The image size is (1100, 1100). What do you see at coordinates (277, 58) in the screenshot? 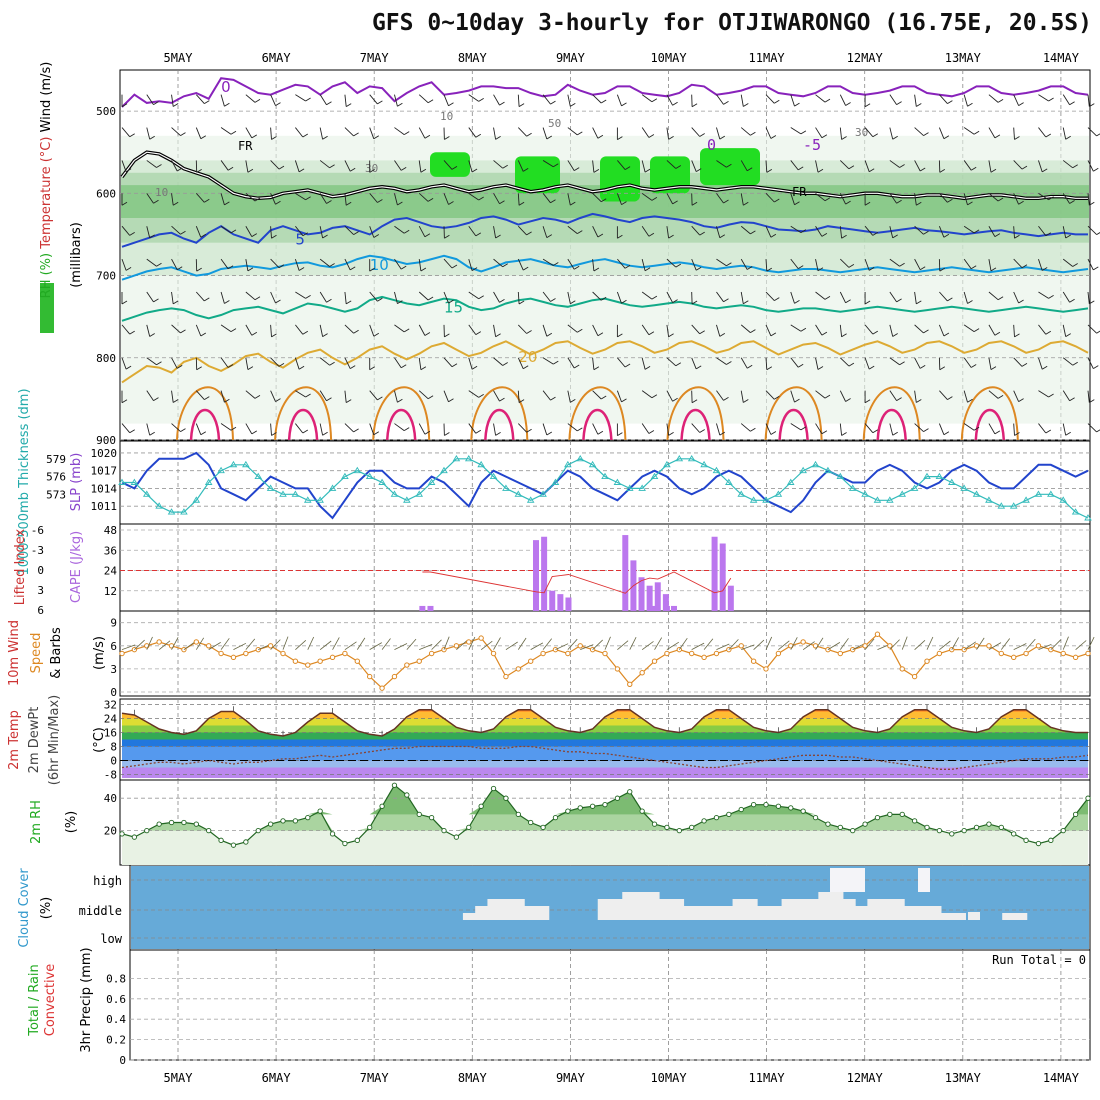
I see `date-label-top: 6MAY` at bounding box center [277, 58].